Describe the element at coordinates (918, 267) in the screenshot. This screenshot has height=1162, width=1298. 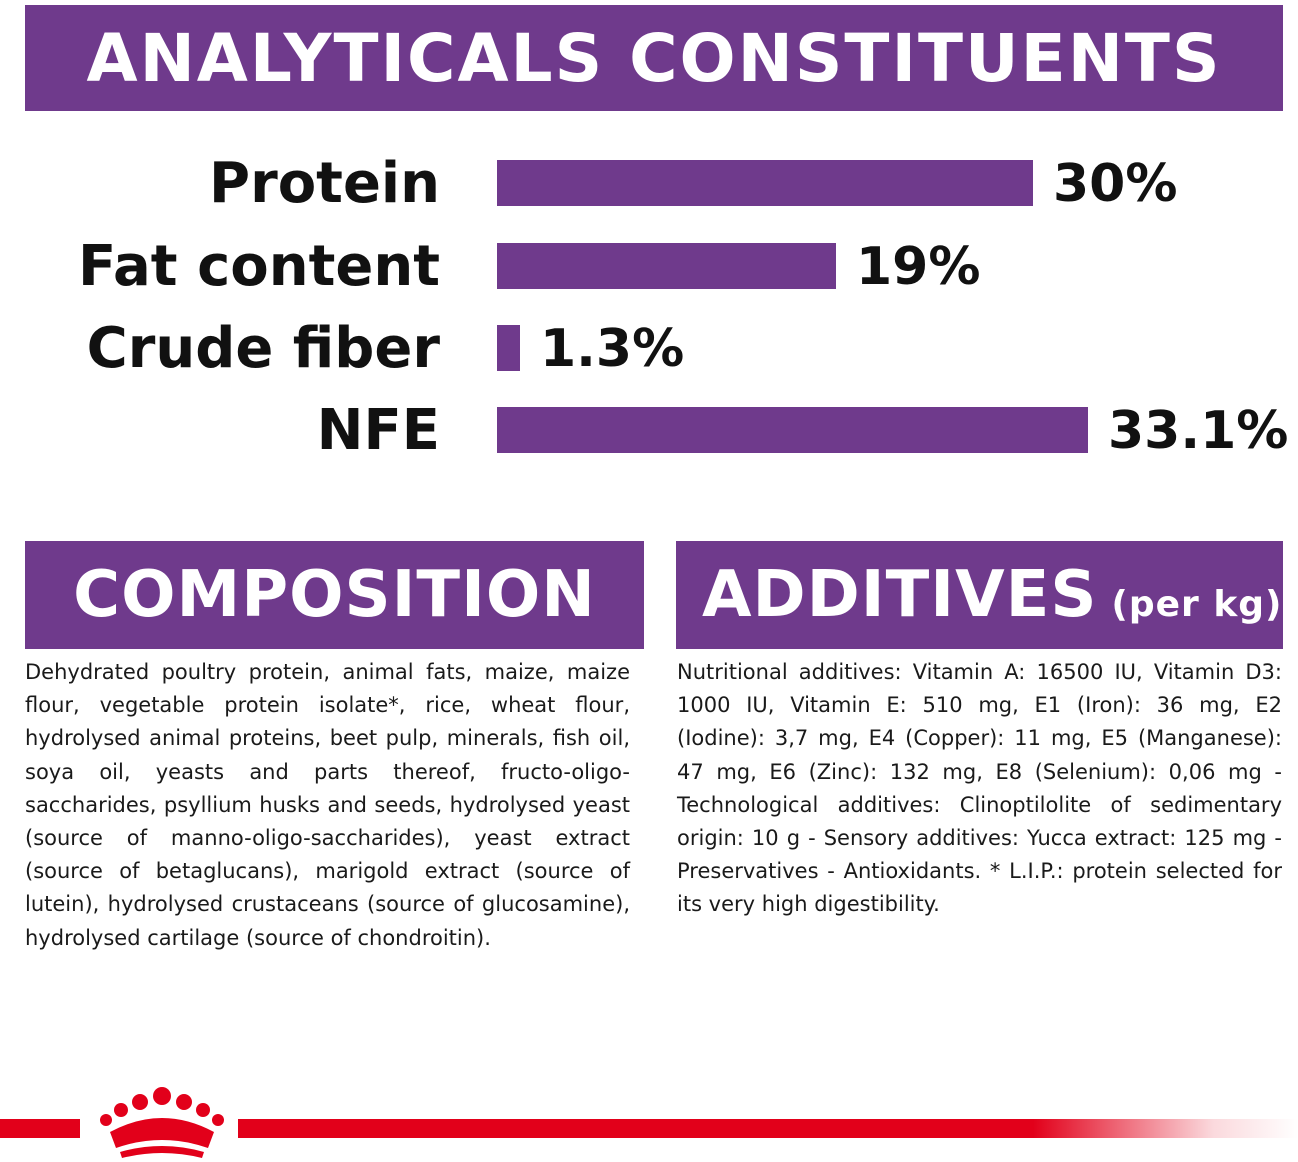
I see `row-value: 19%` at that location.